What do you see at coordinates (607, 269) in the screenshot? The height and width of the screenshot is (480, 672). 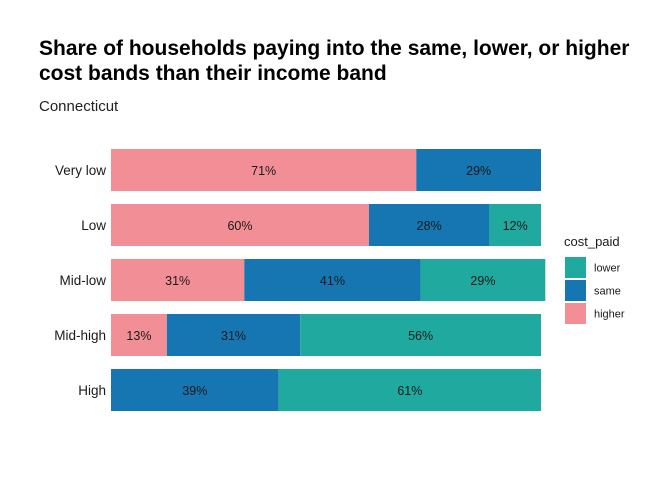 I see `legend-label-lower: lower` at bounding box center [607, 269].